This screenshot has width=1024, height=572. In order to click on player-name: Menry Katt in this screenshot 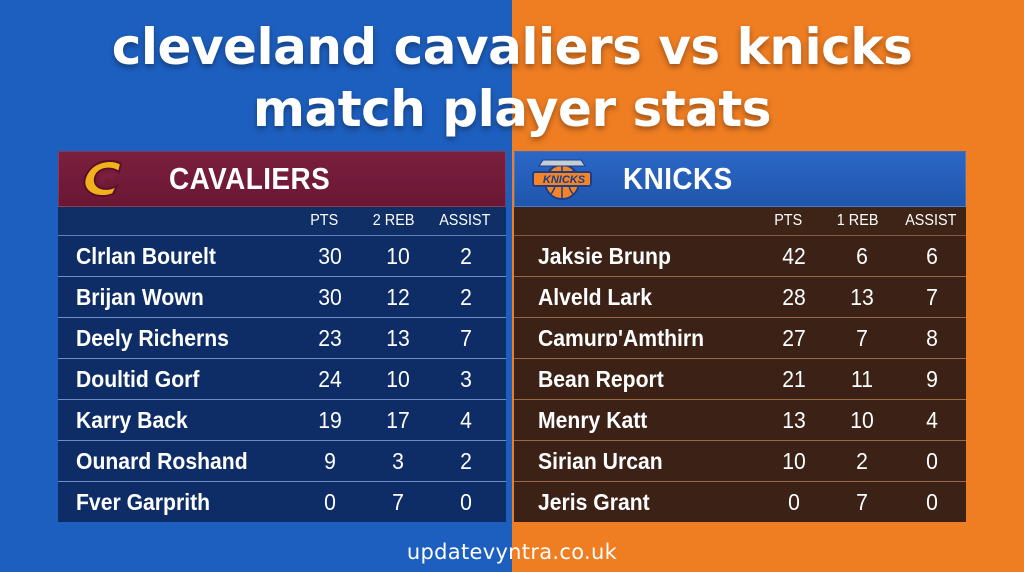, I will do `click(593, 419)`.